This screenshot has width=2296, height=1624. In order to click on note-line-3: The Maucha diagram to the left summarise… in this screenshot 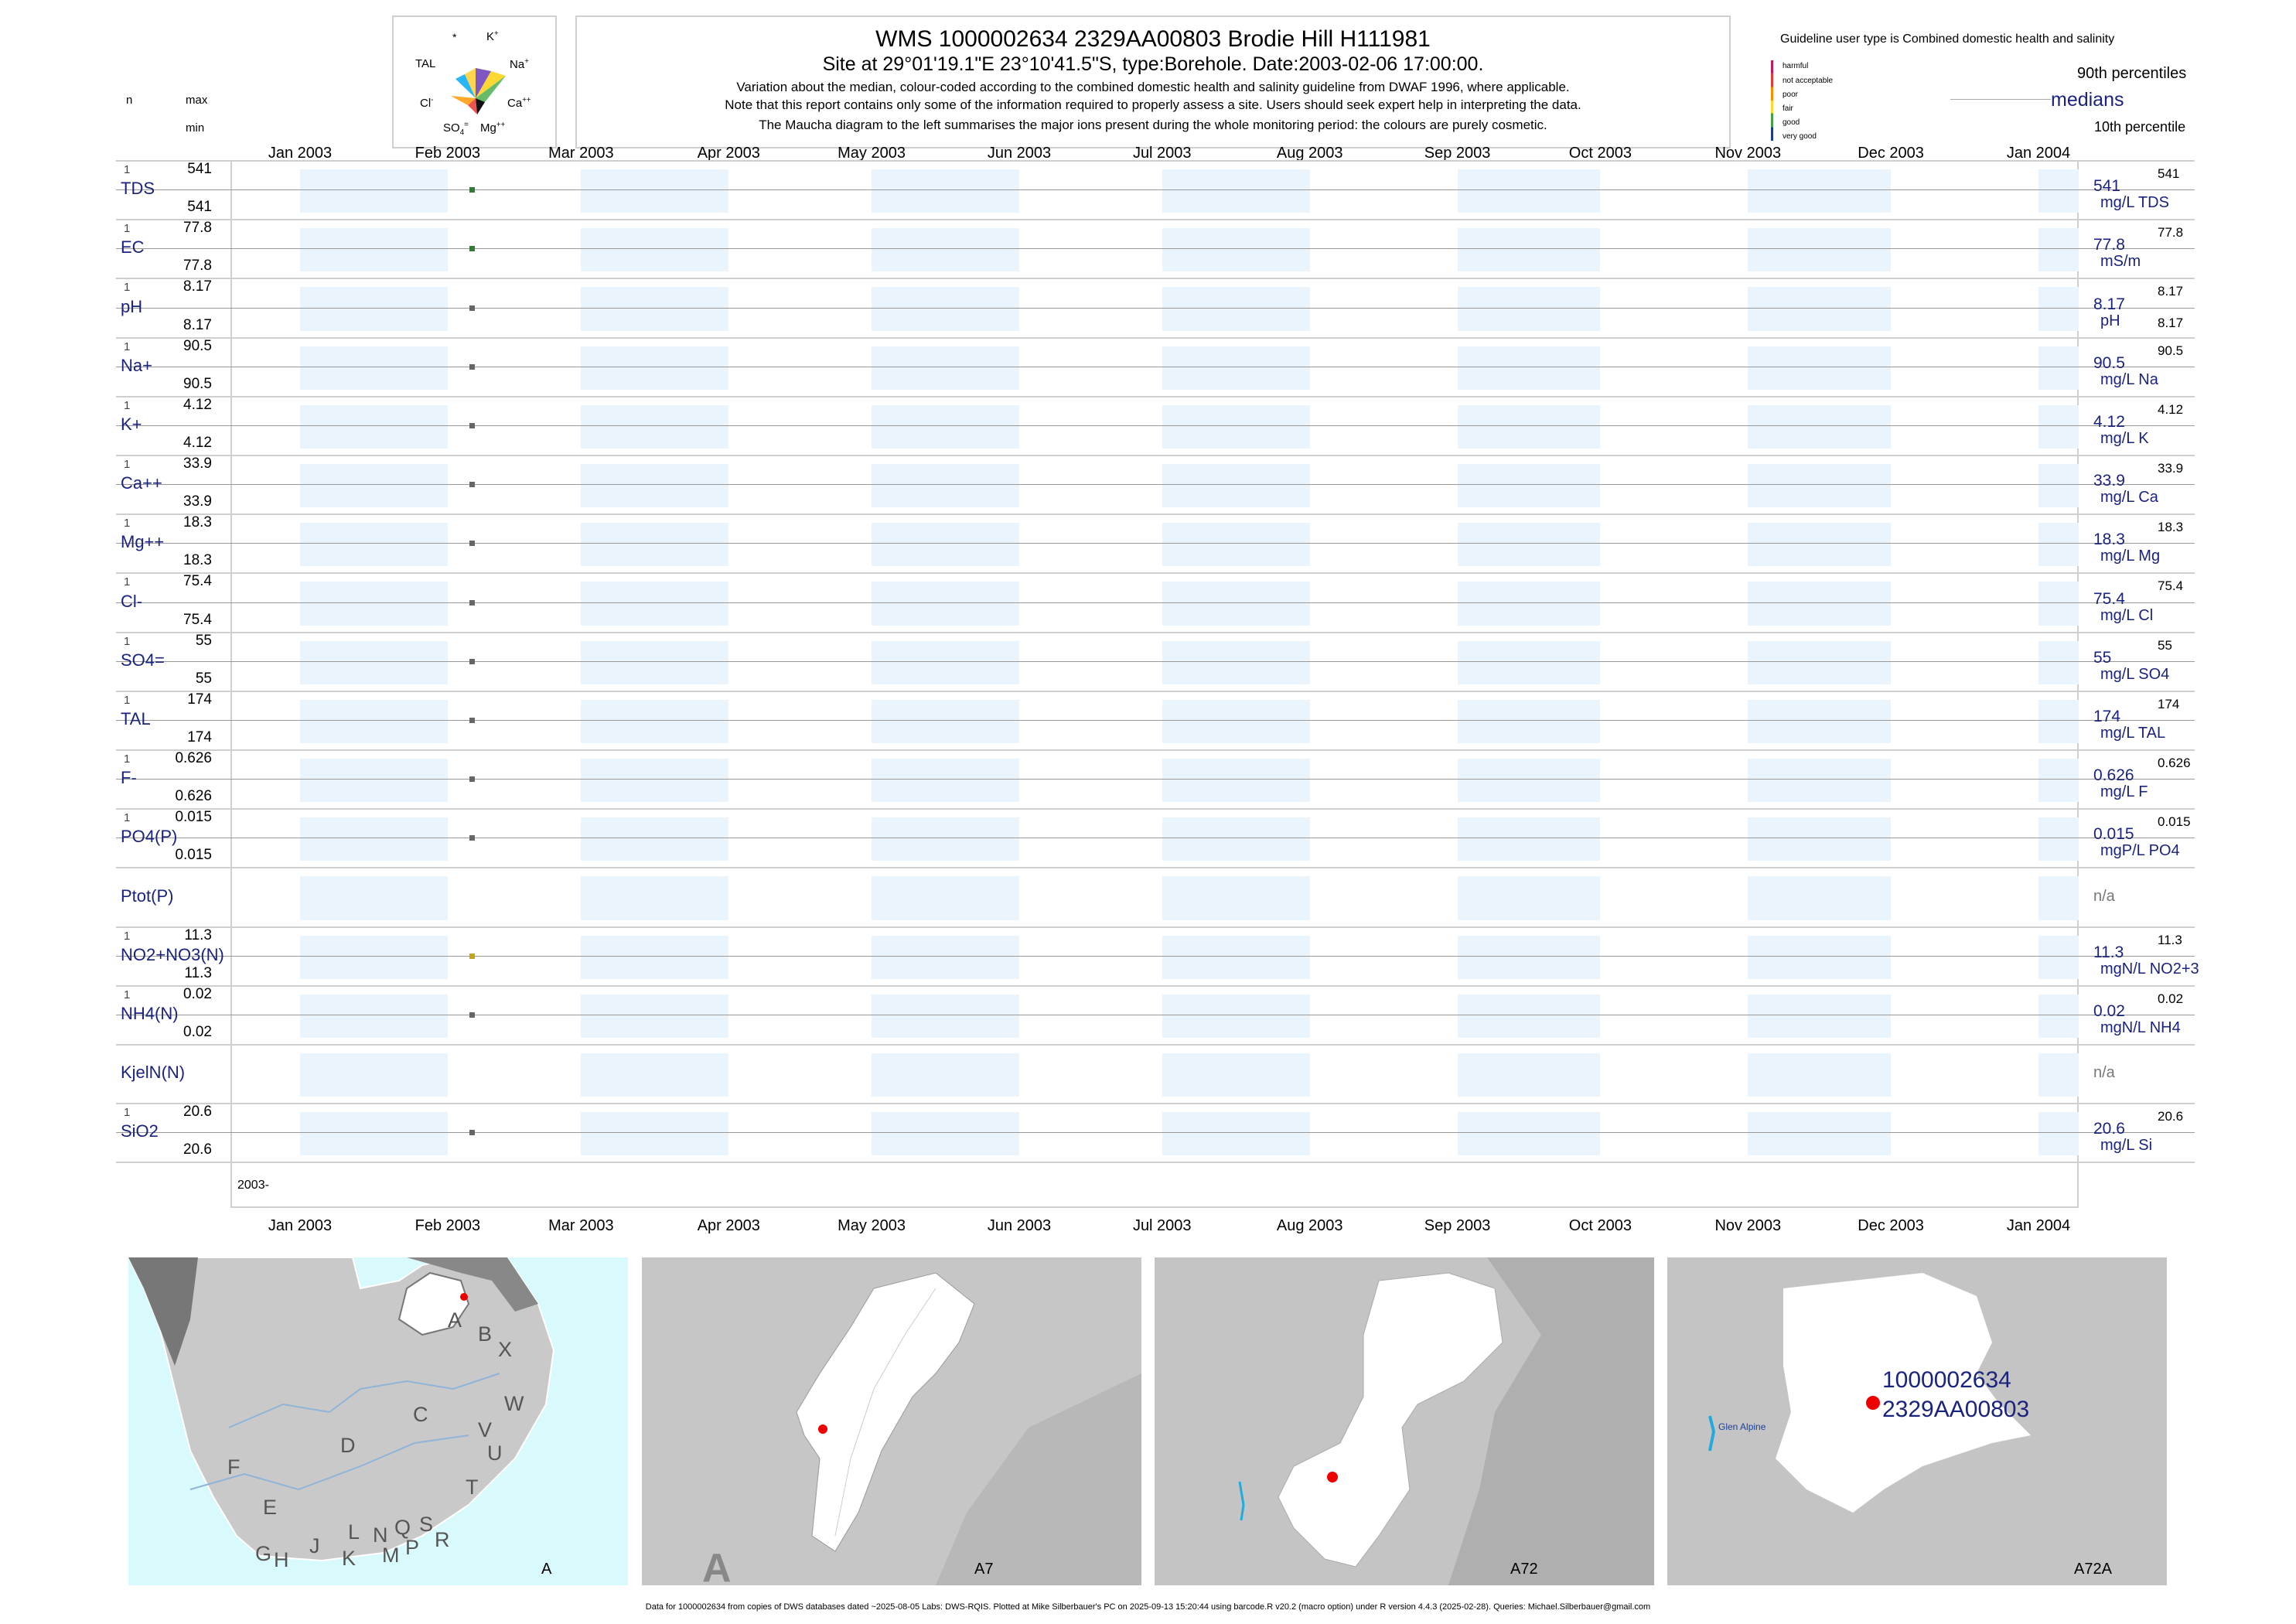, I will do `click(1153, 125)`.